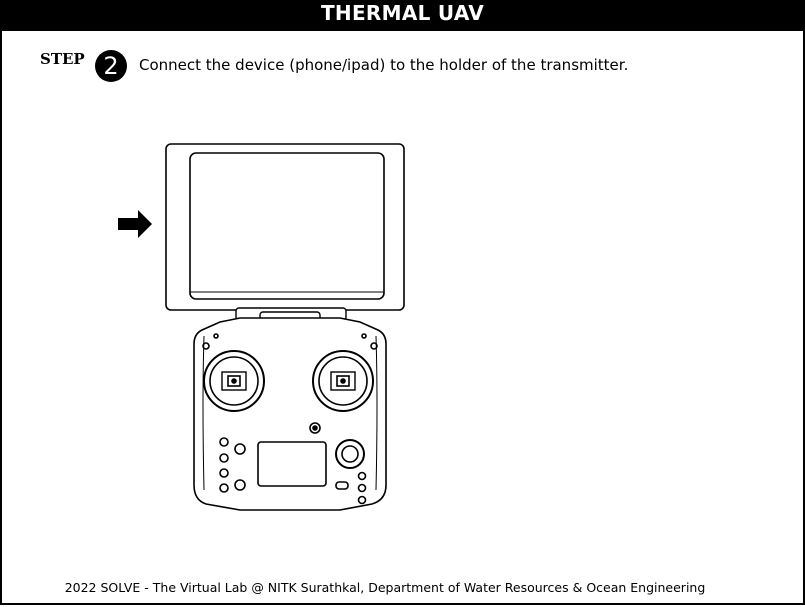 Image resolution: width=805 pixels, height=607 pixels. What do you see at coordinates (402, 15) in the screenshot?
I see `page-title: THERMAL UAV` at bounding box center [402, 15].